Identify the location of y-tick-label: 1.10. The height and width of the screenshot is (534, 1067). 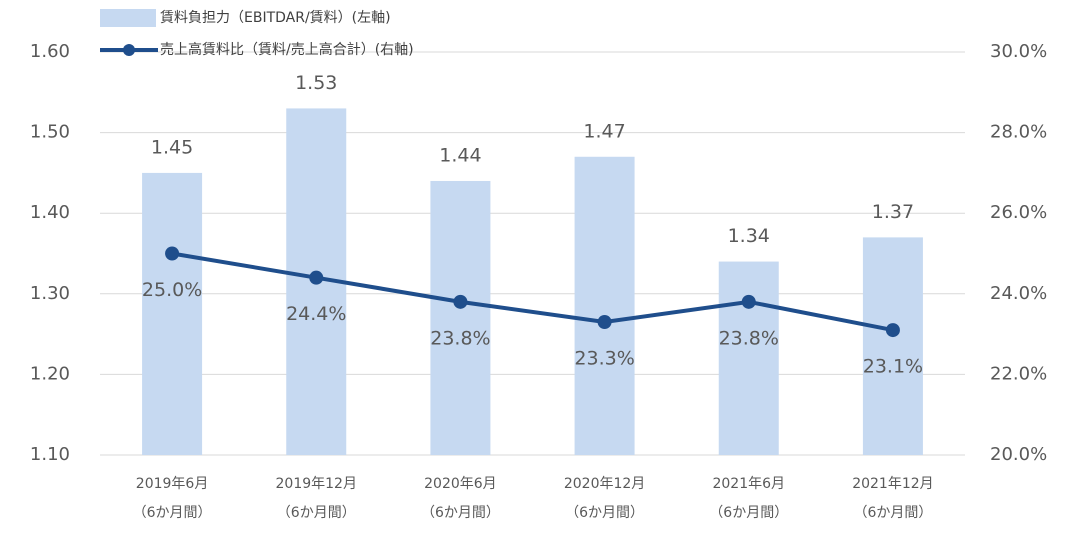
(50, 454).